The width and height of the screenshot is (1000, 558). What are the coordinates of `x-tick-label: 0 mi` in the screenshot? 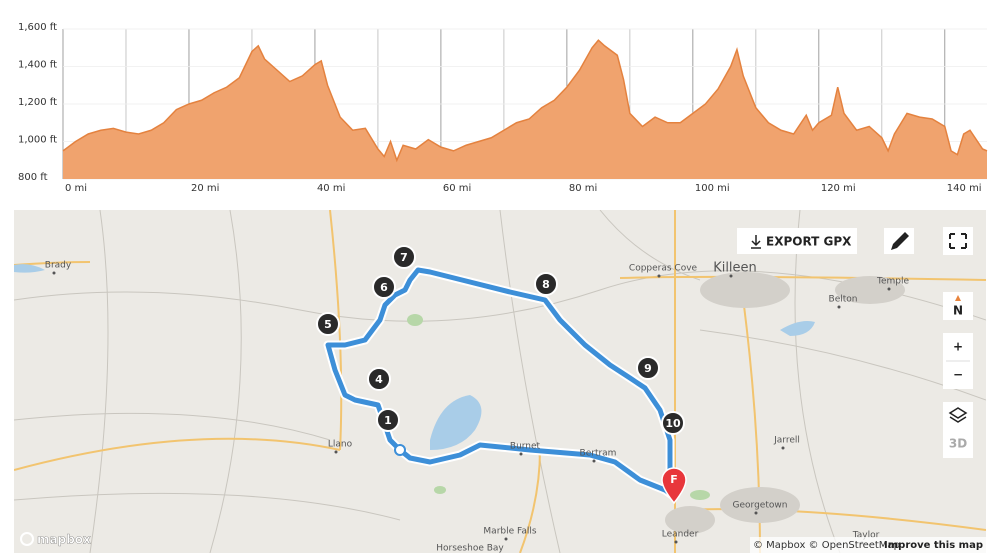 It's located at (76, 188).